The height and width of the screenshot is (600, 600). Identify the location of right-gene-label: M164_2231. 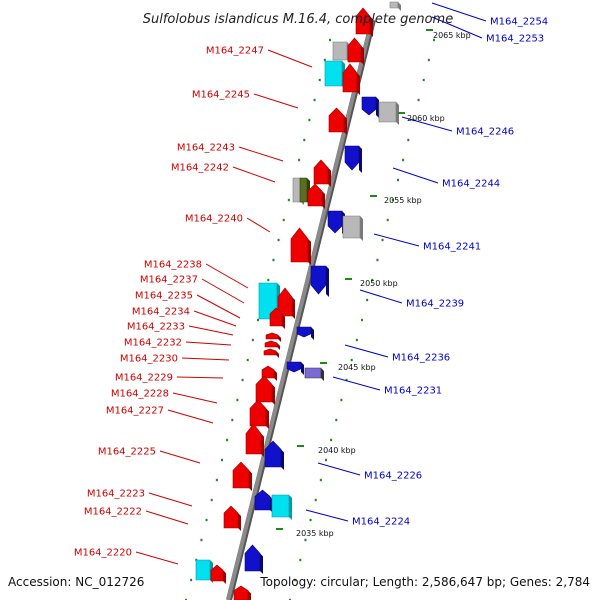
(413, 391).